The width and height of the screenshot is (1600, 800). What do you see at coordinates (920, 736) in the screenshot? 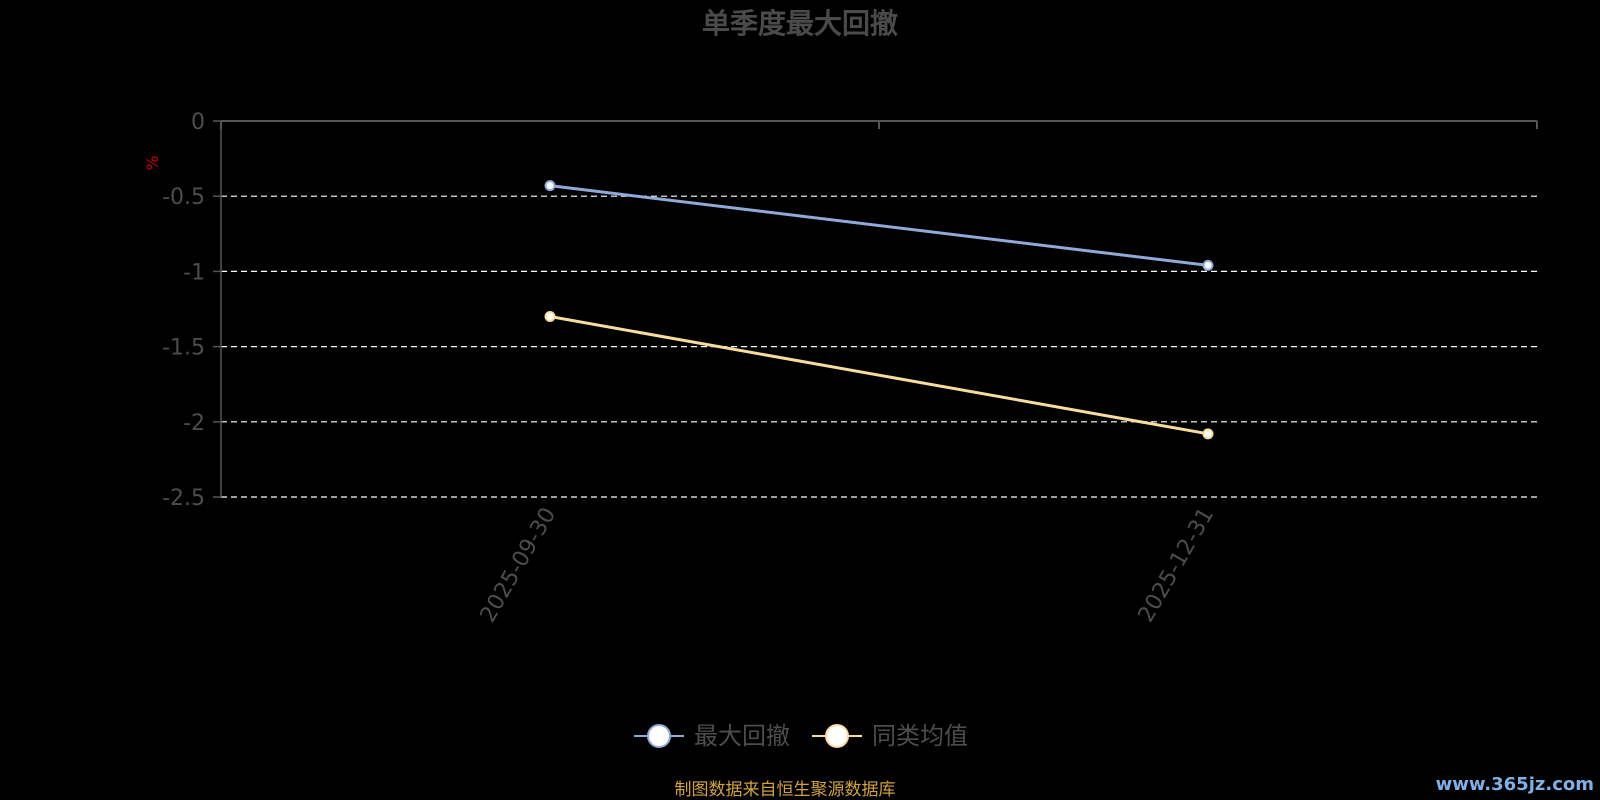
I see `legend-label: 同类均值` at bounding box center [920, 736].